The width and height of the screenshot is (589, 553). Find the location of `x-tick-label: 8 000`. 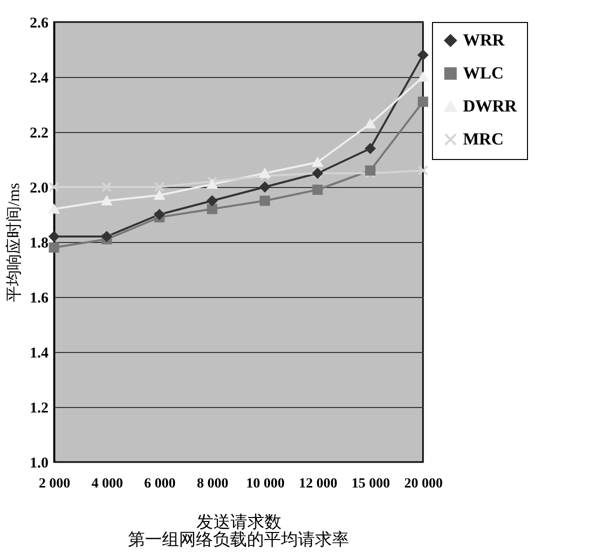

x-tick-label: 8 000 is located at coordinates (212, 484).